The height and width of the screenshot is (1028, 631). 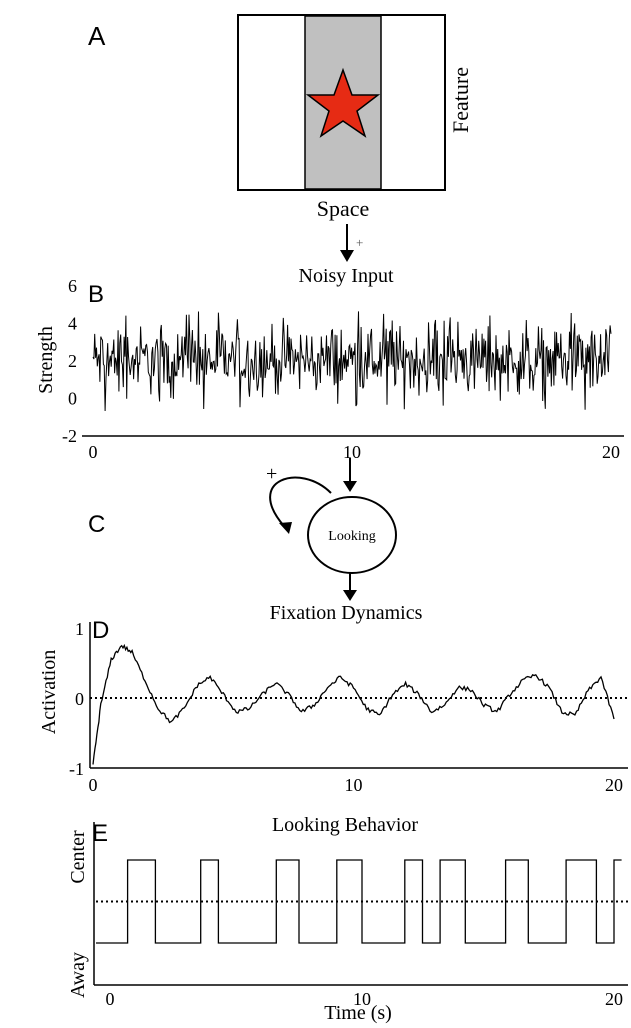 I want to click on panel-a: A Space Feature, so click(x=280, y=117).